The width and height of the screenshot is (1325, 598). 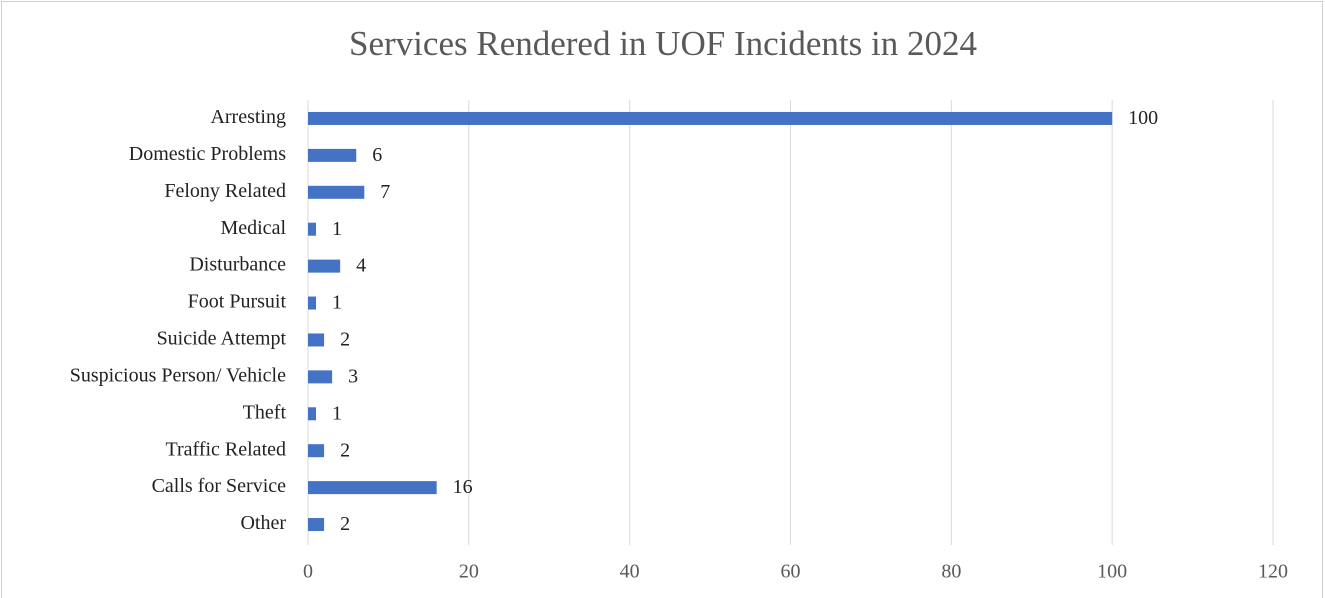 What do you see at coordinates (225, 191) in the screenshot?
I see `y-tick-label: Felony Related` at bounding box center [225, 191].